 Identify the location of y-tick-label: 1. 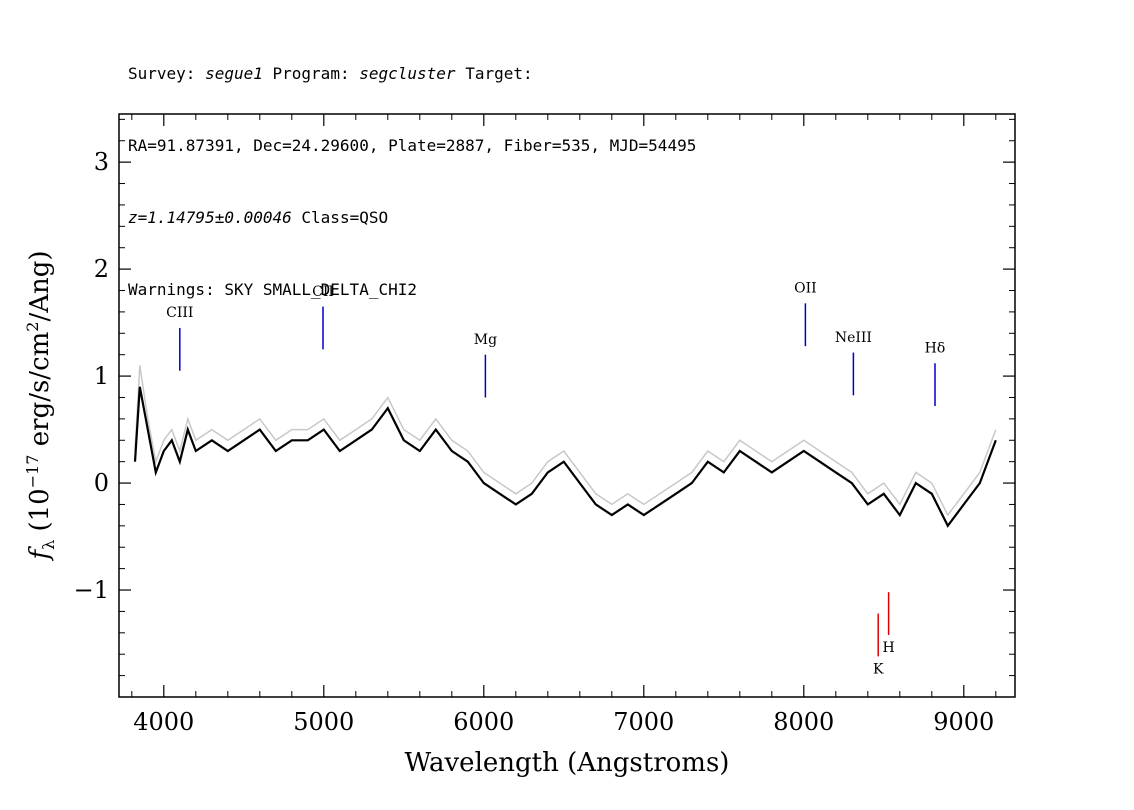
(101, 376).